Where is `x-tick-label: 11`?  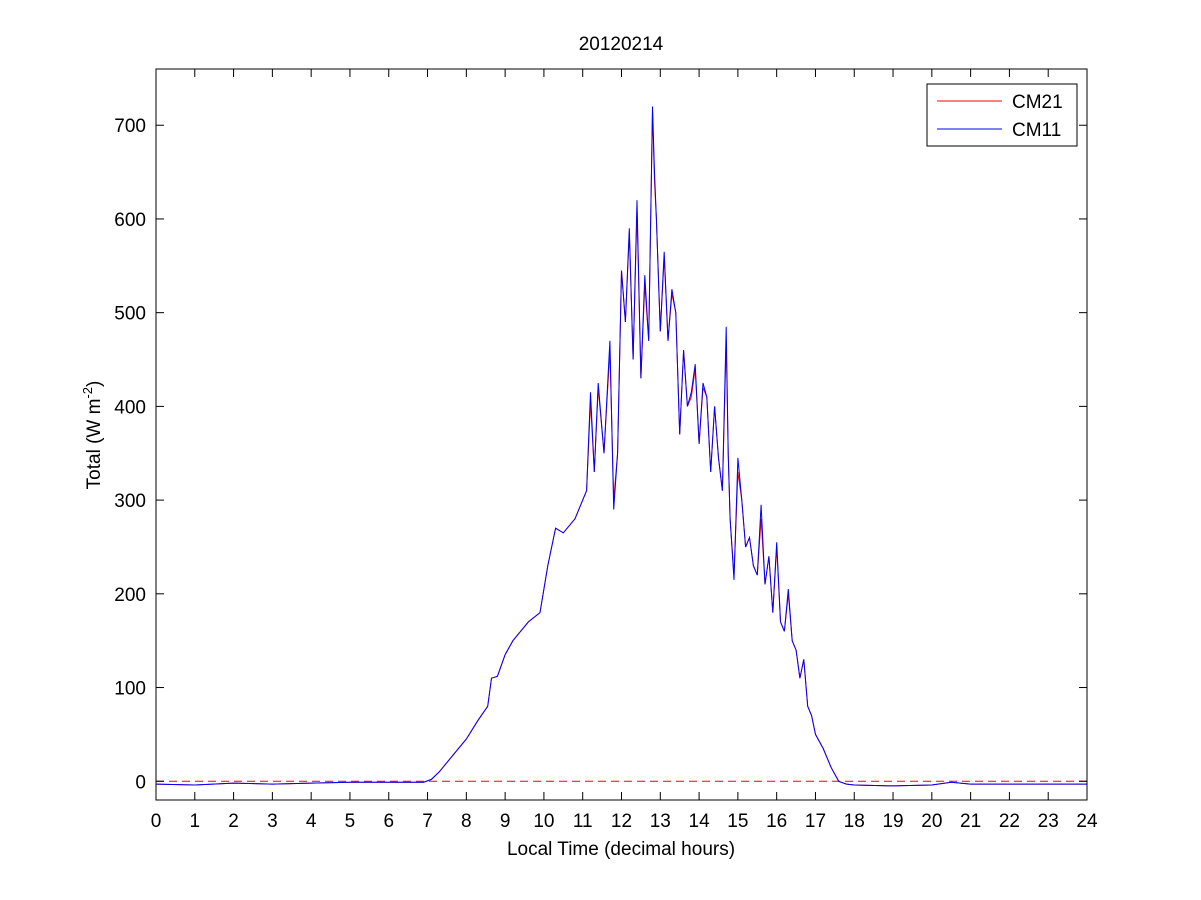
x-tick-label: 11 is located at coordinates (583, 821).